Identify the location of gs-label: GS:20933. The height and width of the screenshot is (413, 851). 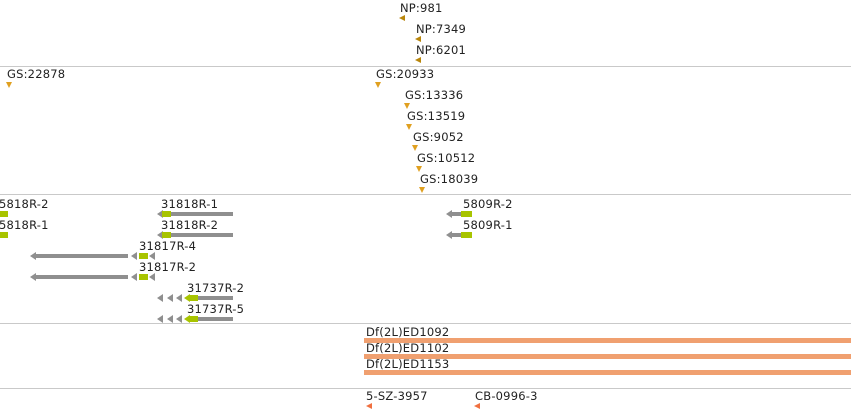
(405, 74).